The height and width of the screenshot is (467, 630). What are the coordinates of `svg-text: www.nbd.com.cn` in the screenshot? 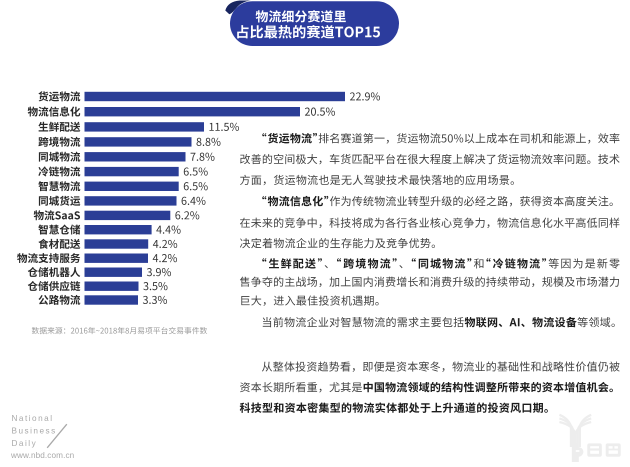 It's located at (42, 455).